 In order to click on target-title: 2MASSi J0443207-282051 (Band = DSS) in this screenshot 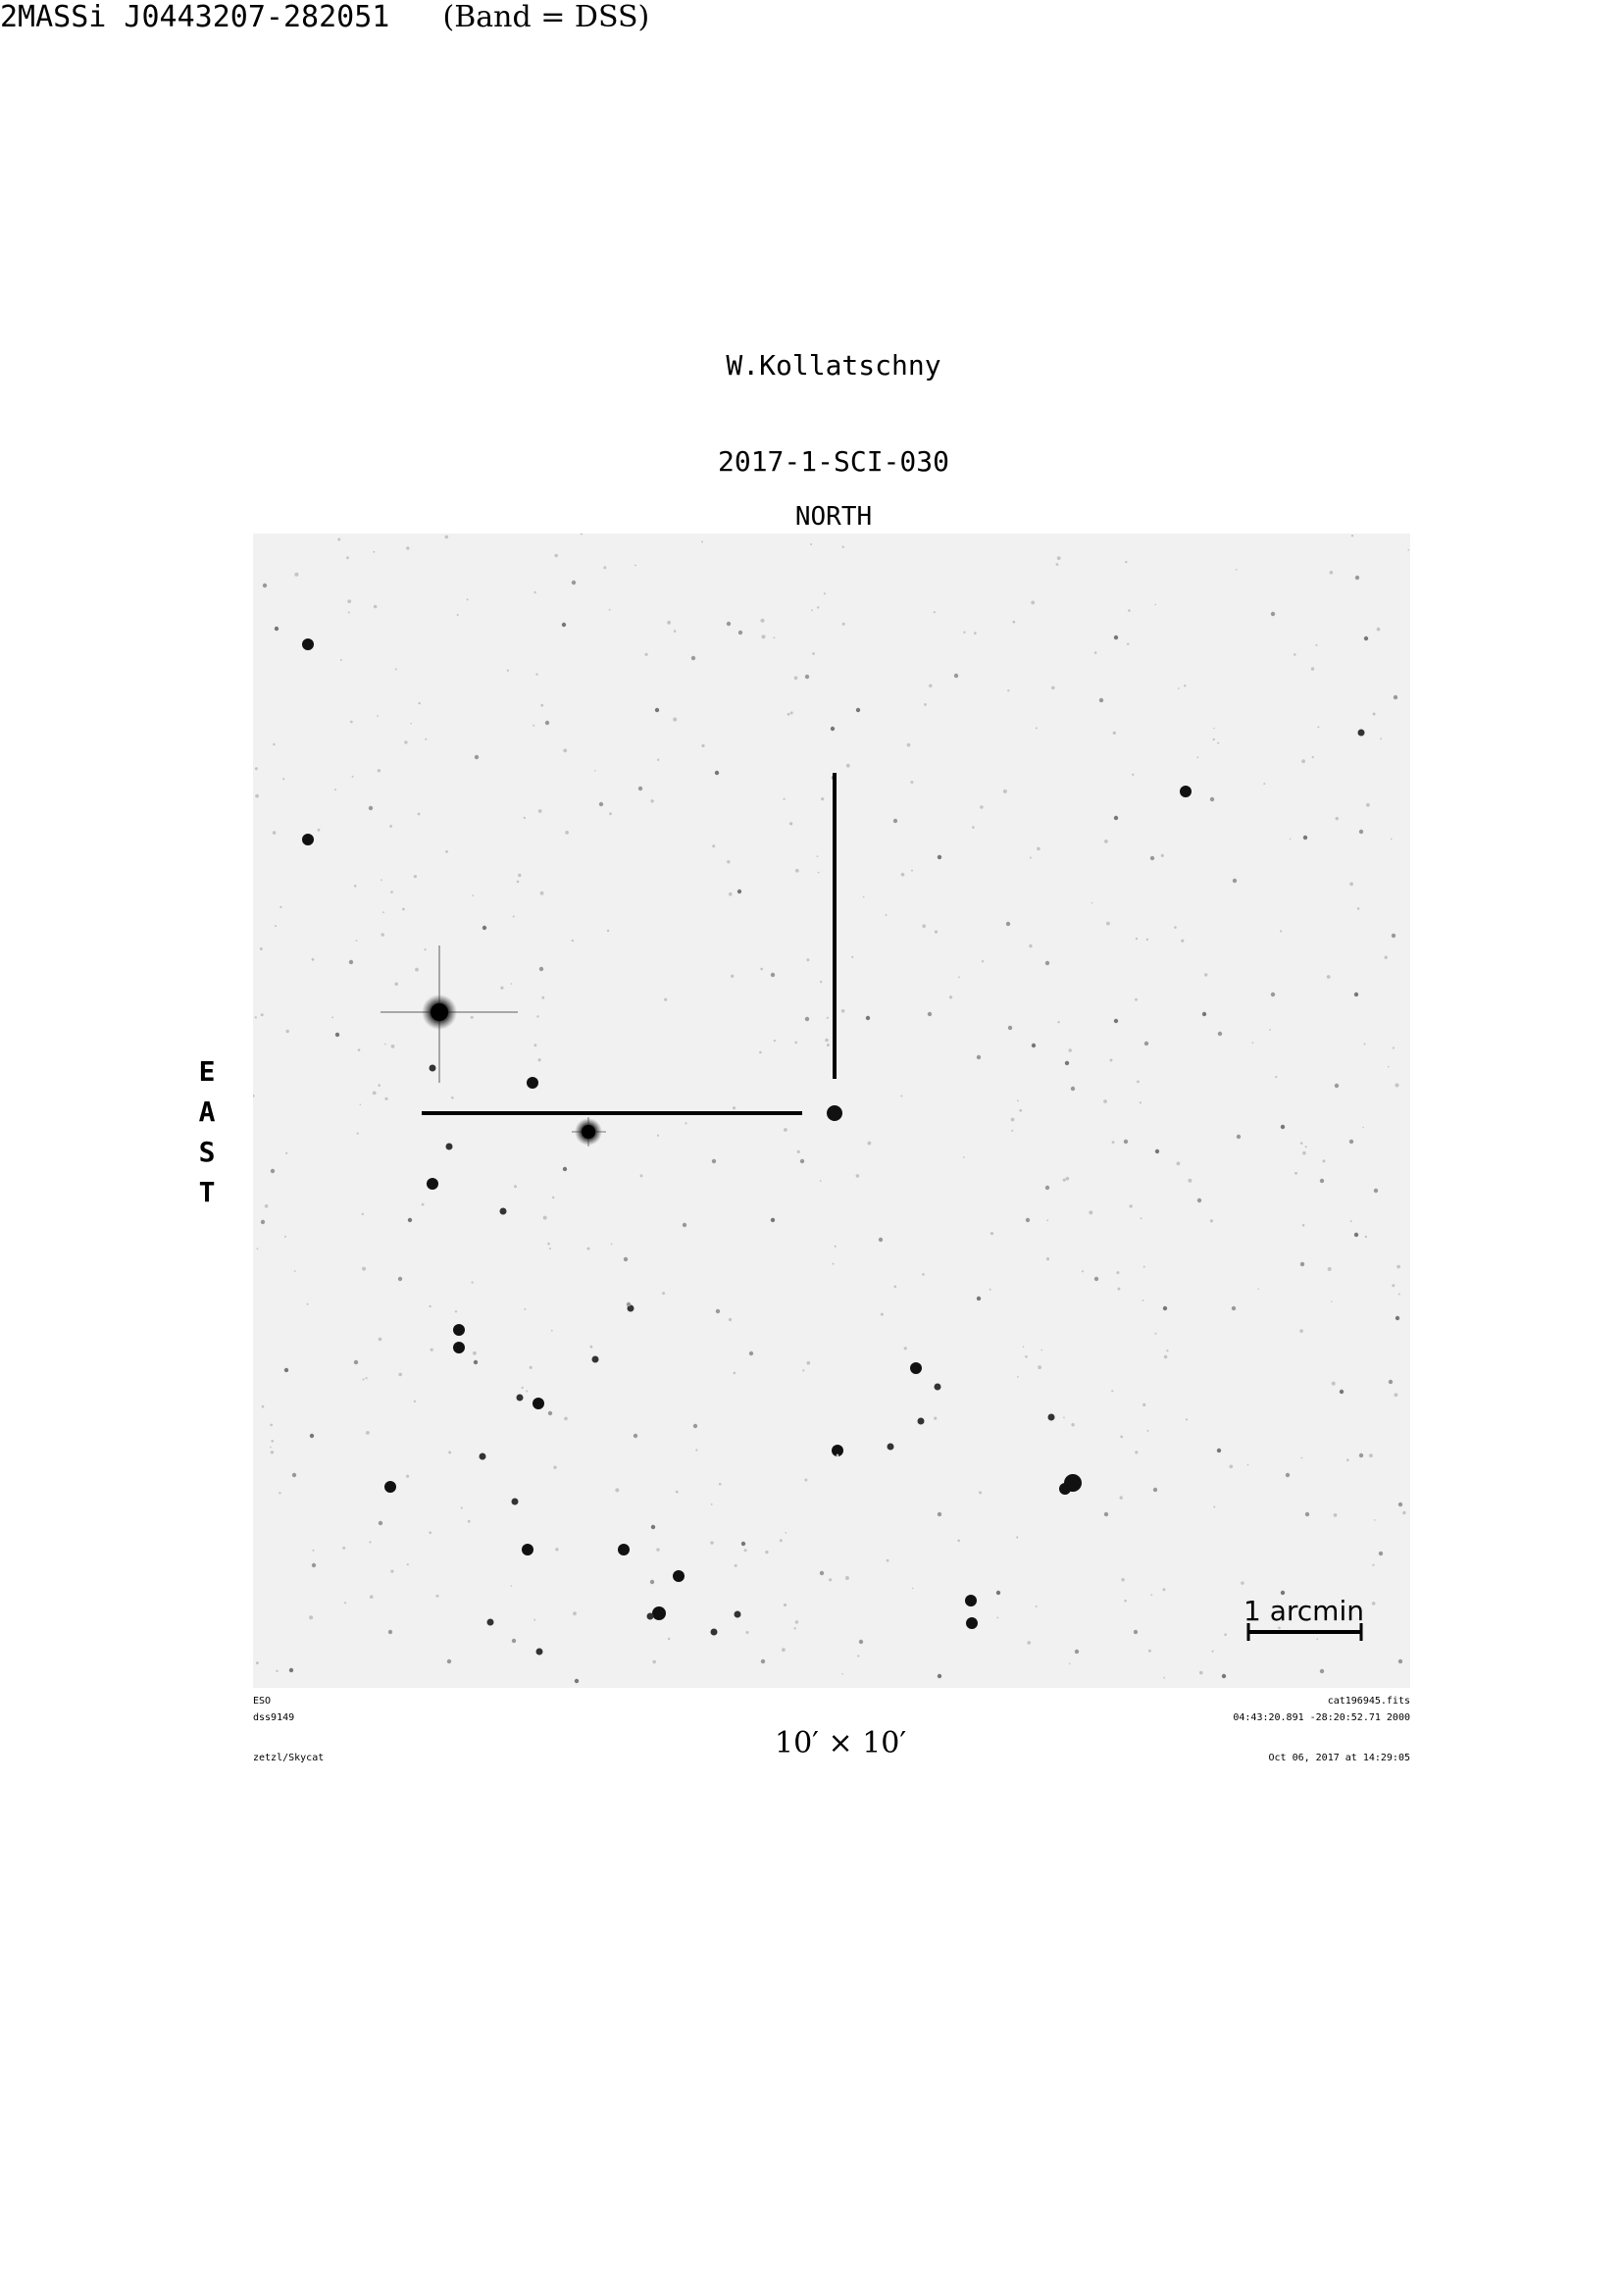, I will do `click(324, 17)`.